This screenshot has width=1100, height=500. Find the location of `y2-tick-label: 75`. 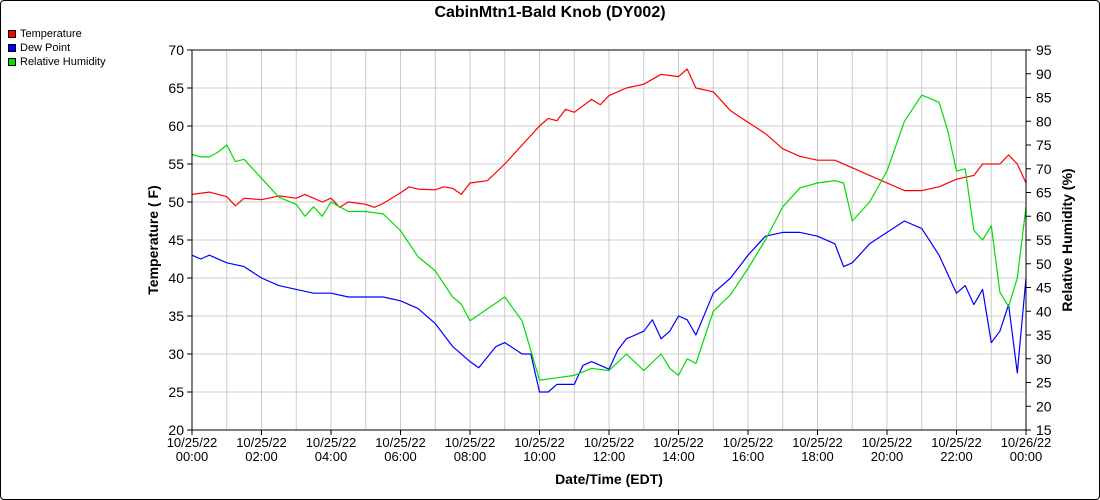

y2-tick-label: 75 is located at coordinates (1044, 145).